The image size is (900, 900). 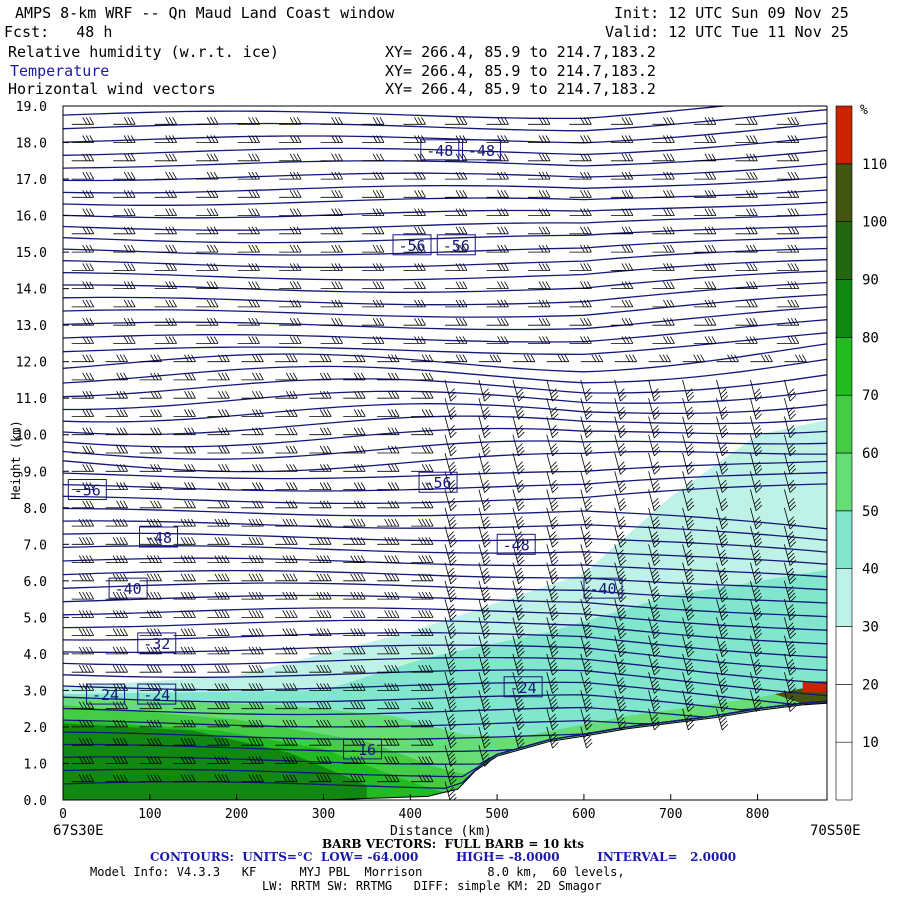 I want to click on contour-label-5: -56, so click(x=438, y=483).